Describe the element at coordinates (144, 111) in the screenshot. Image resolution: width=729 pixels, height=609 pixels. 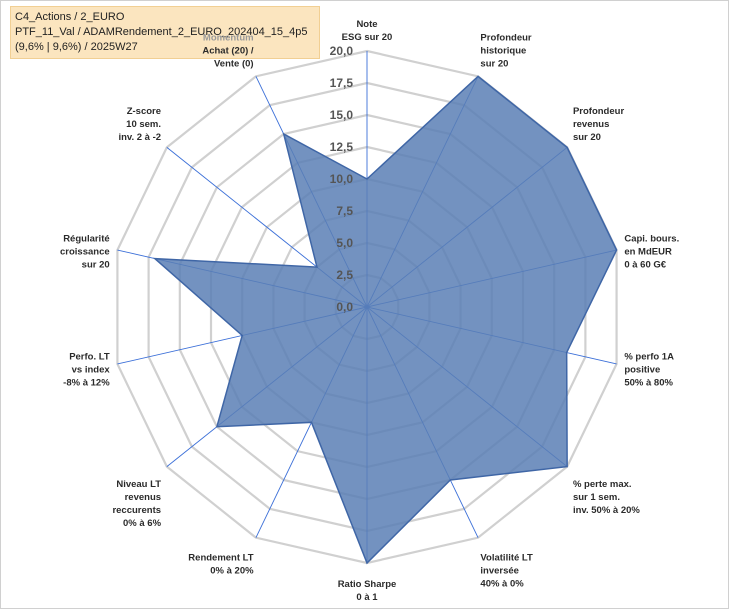
I see `axis-label: Z-score` at that location.